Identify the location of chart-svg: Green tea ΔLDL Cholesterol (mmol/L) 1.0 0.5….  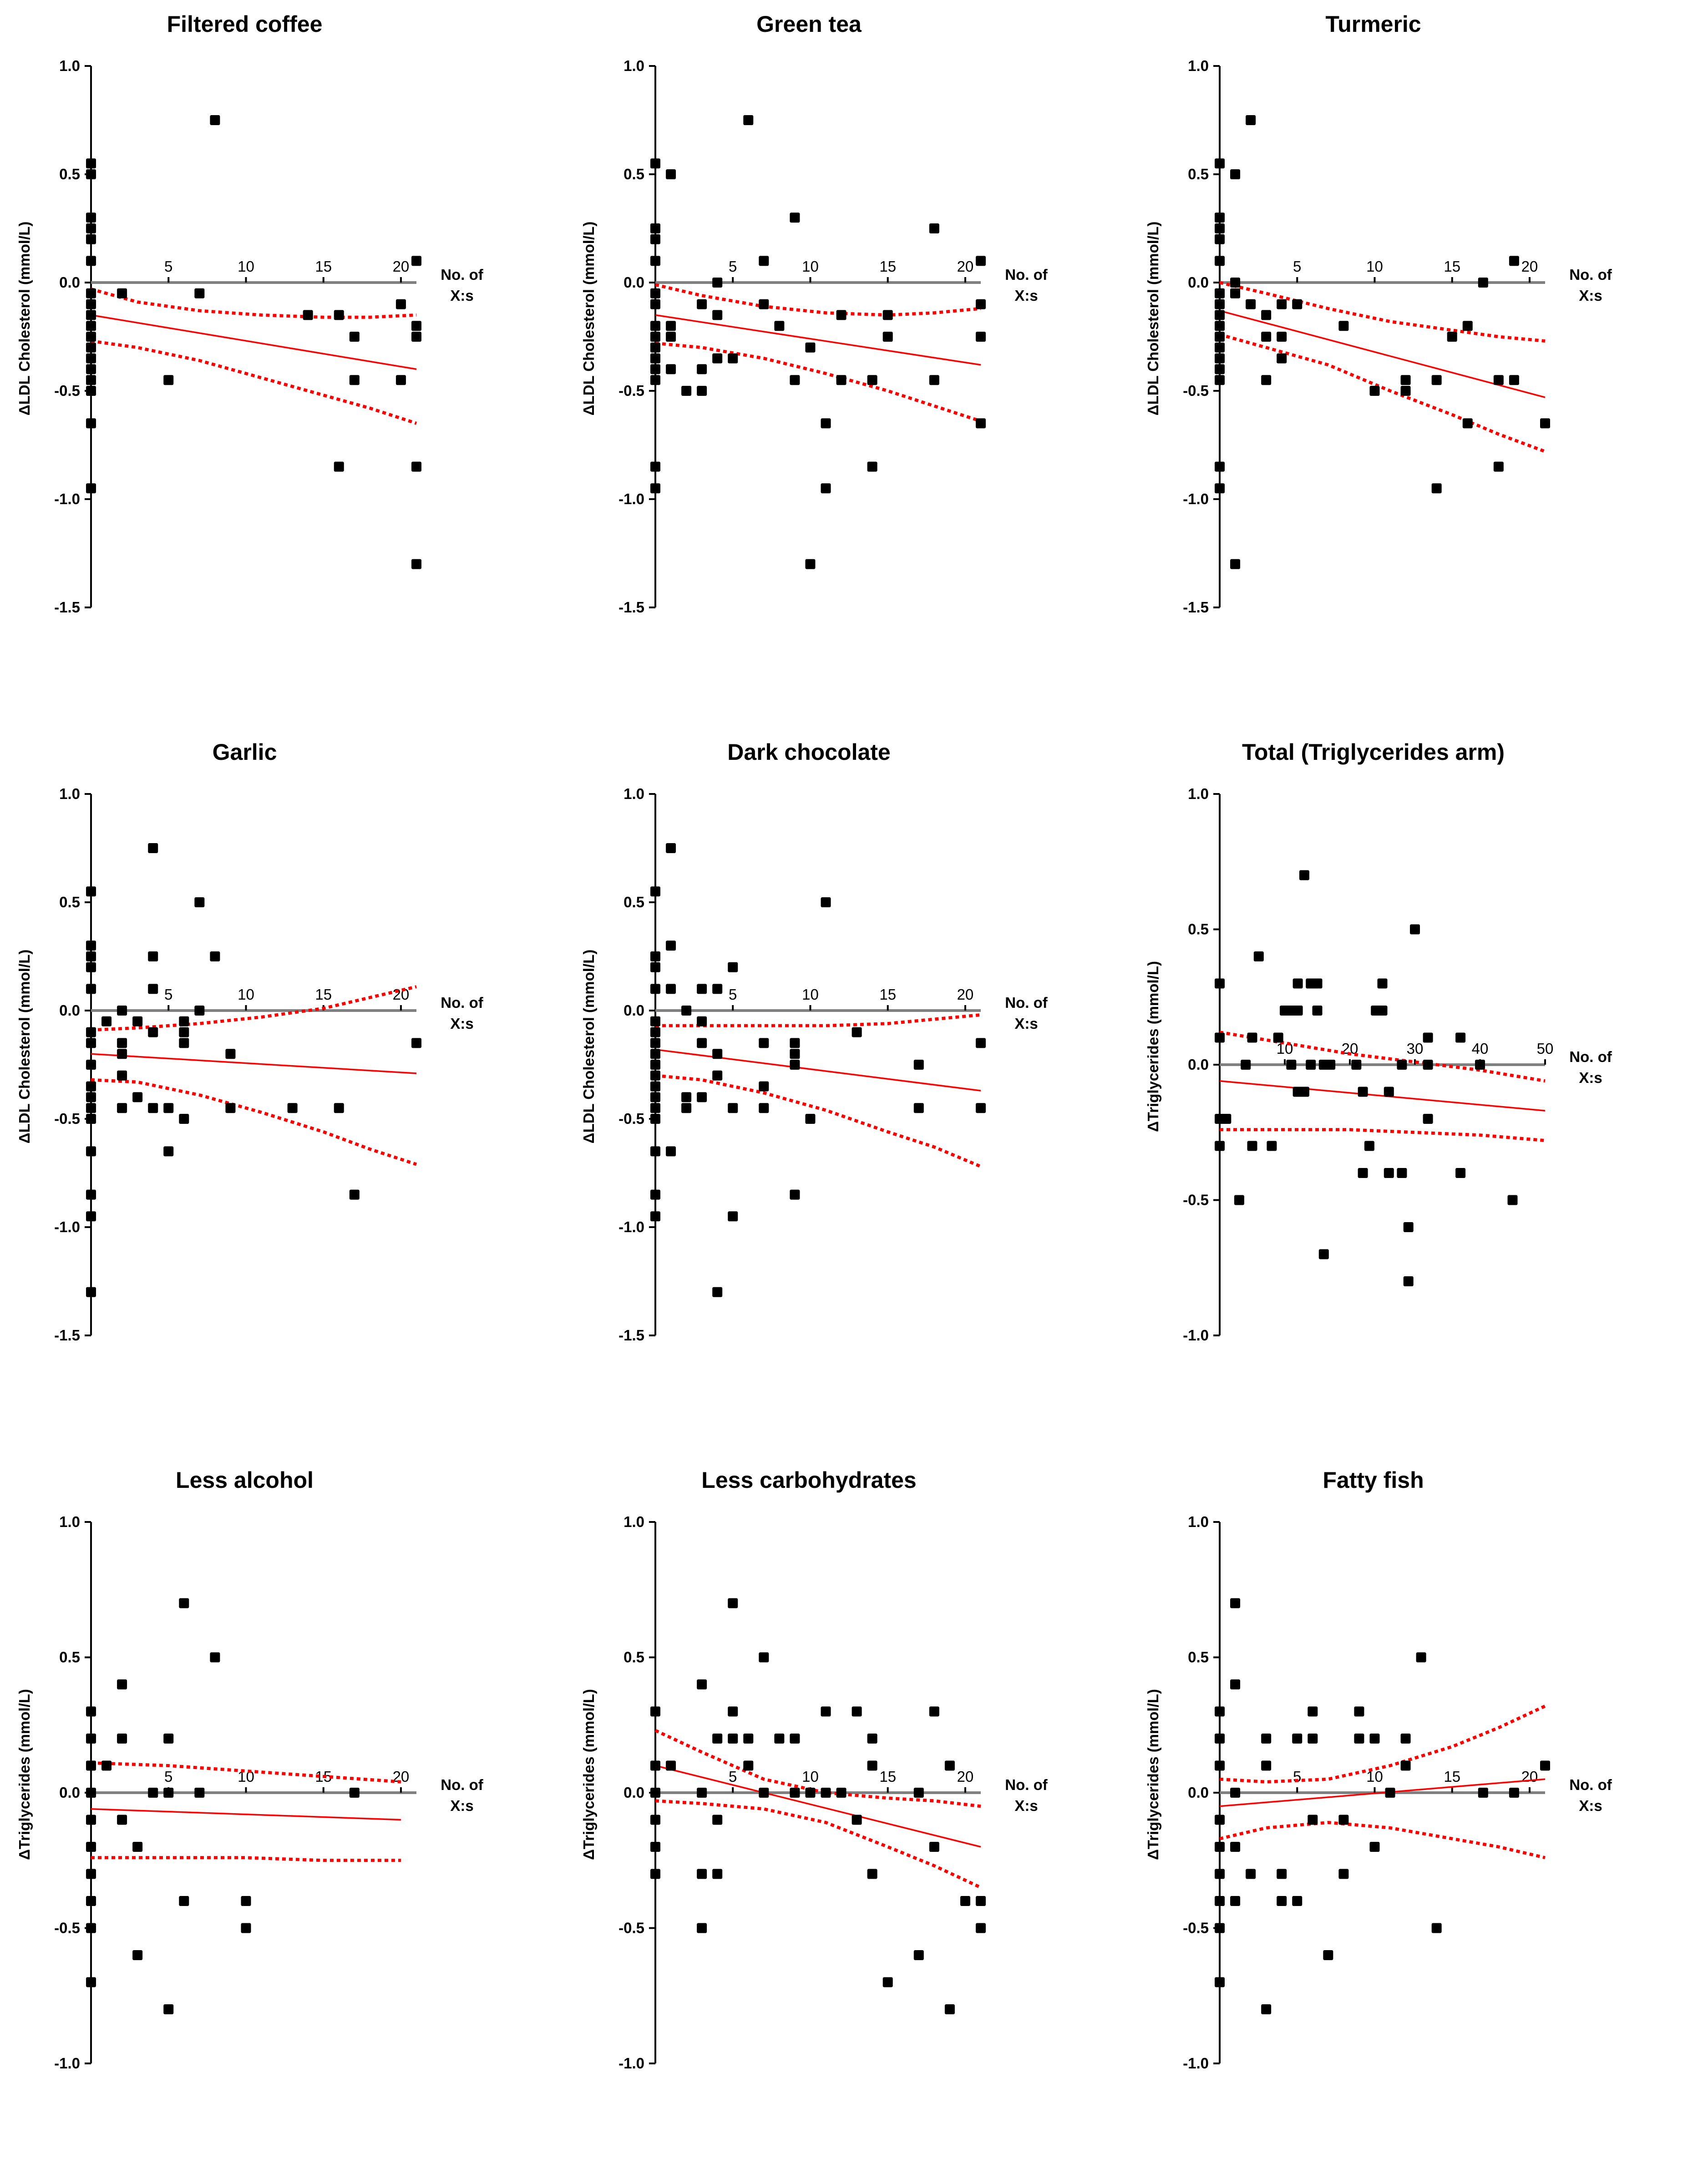
(814, 314).